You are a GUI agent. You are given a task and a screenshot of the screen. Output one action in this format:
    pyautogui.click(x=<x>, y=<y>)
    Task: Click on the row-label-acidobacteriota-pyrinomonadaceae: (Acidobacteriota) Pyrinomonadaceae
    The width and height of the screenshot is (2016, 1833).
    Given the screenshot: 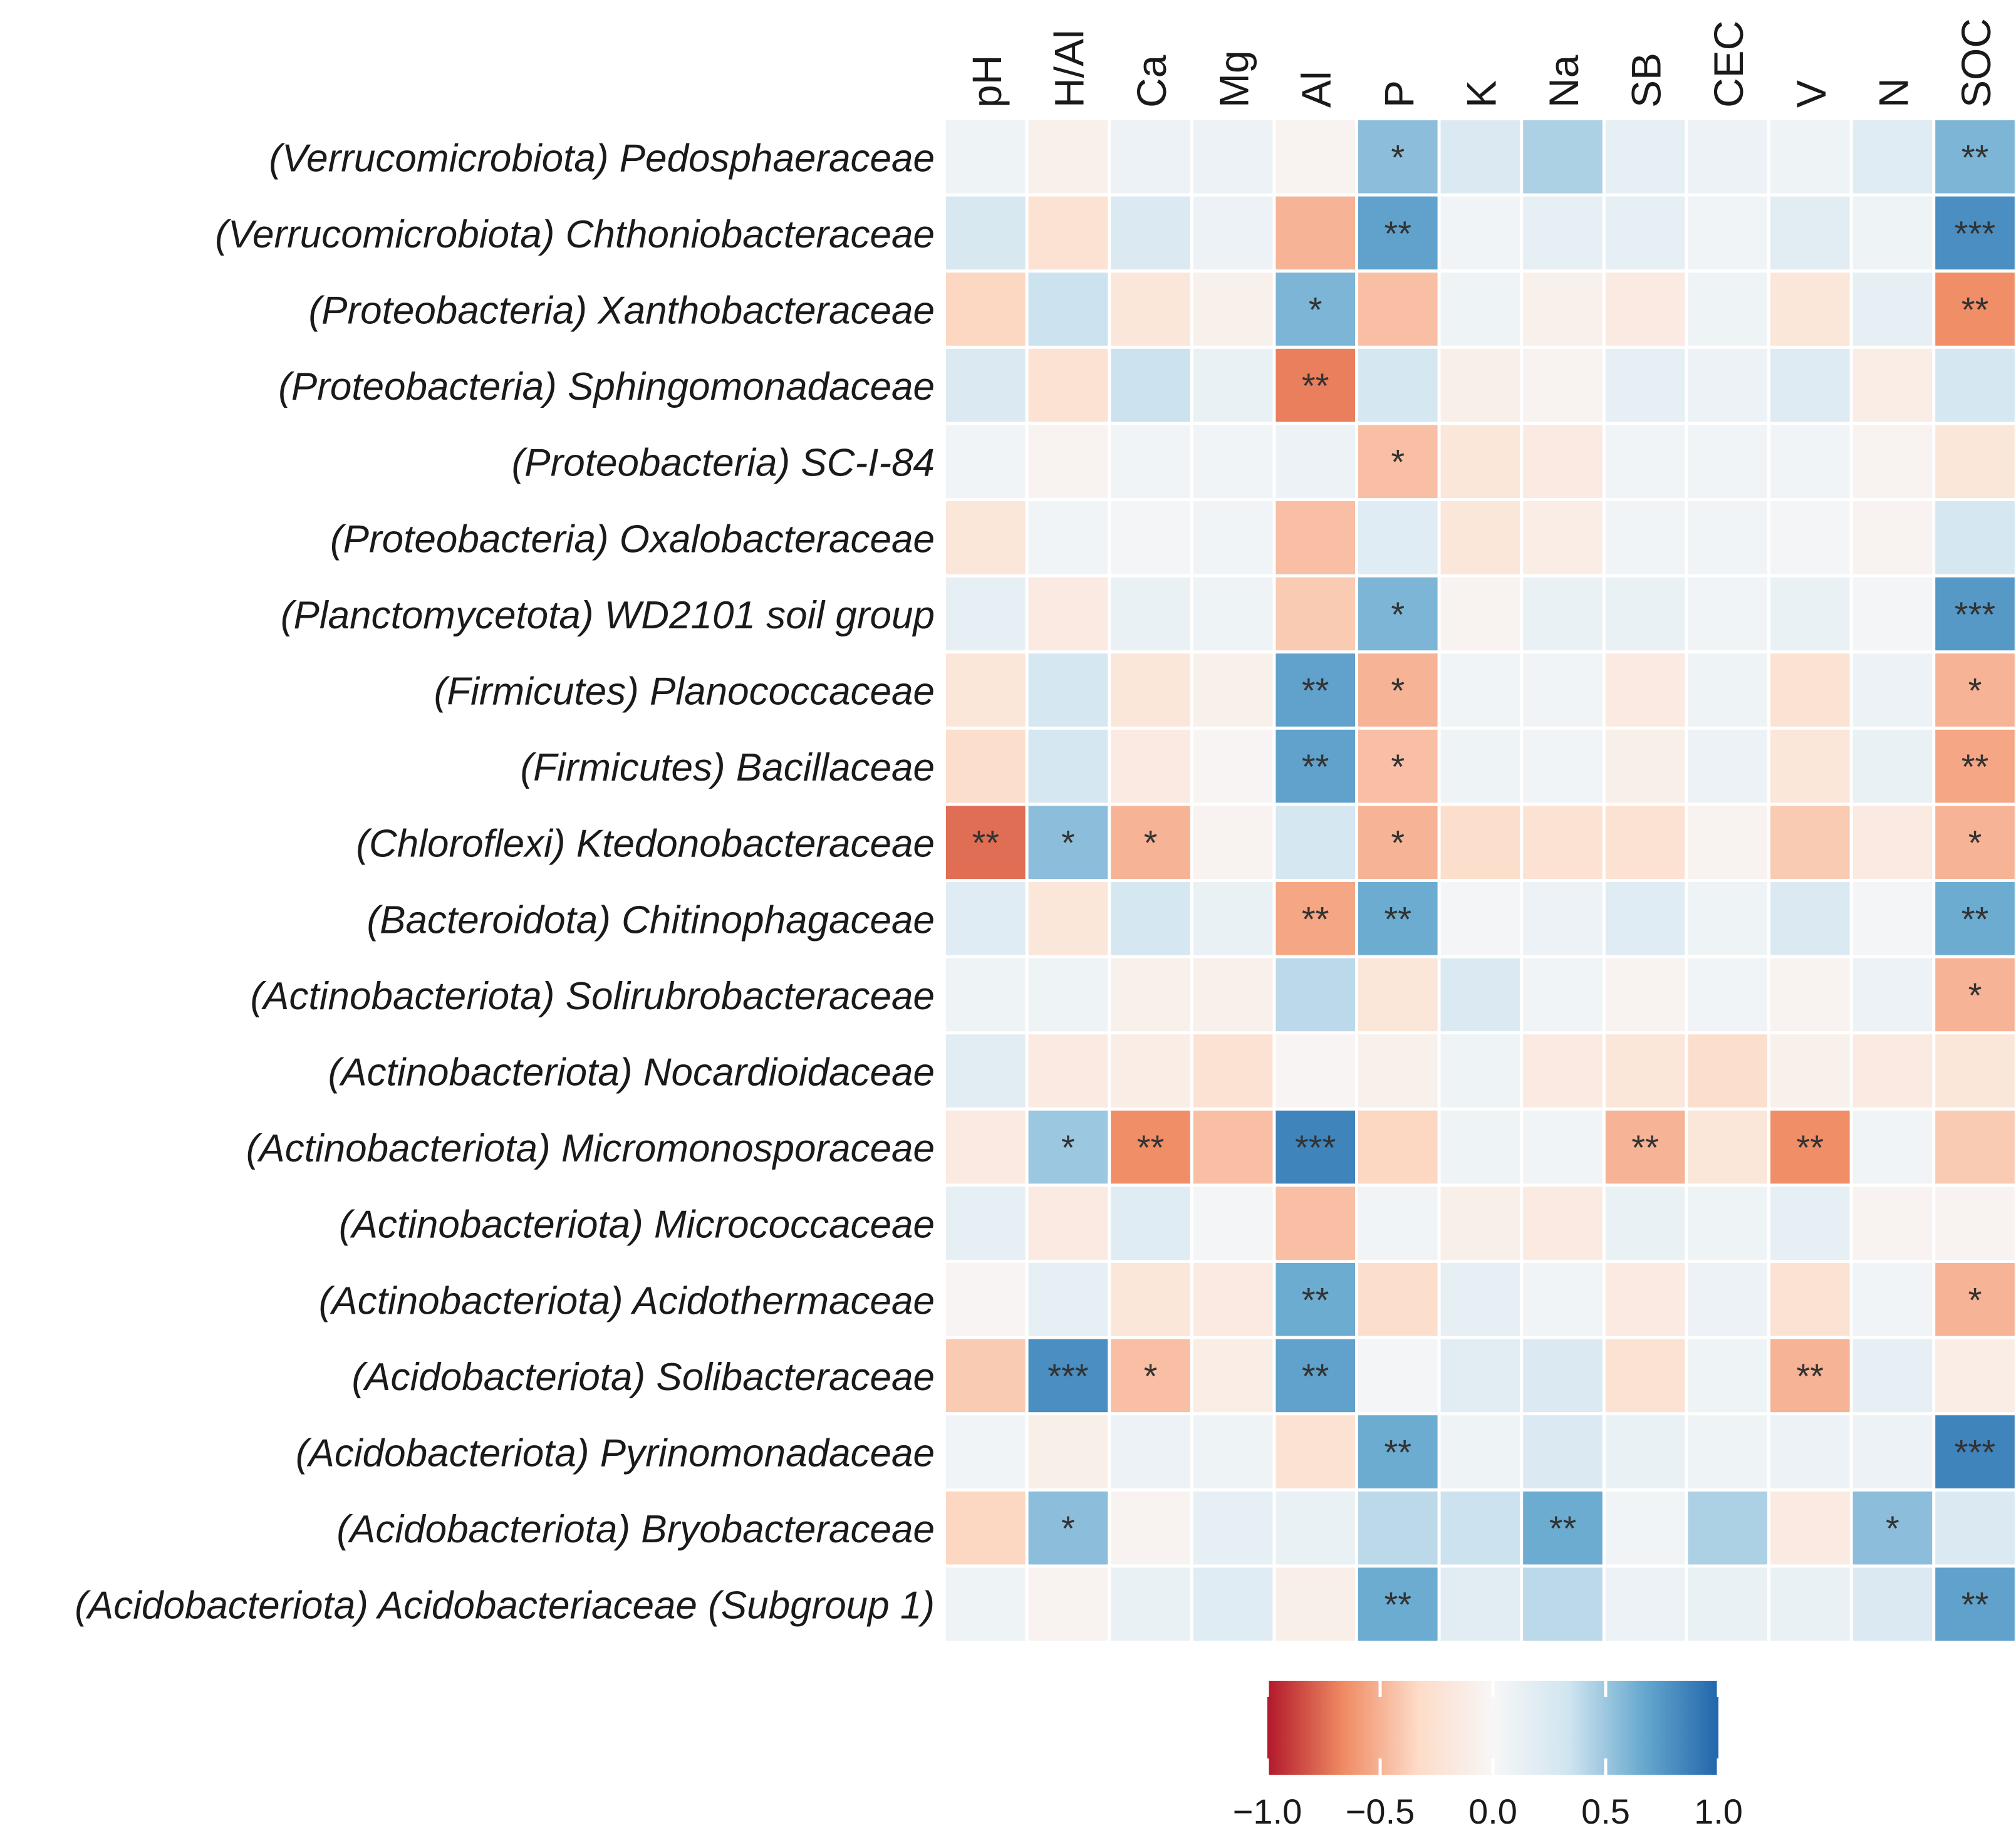 What is the action you would take?
    pyautogui.click(x=616, y=1453)
    